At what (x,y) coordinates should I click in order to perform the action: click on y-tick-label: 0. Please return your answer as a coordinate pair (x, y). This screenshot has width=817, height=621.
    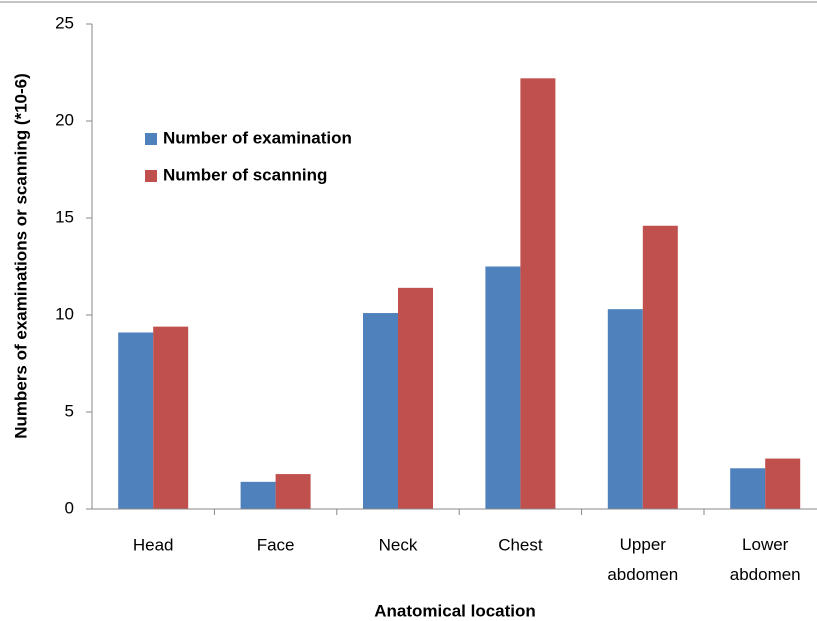
    Looking at the image, I should click on (69, 507).